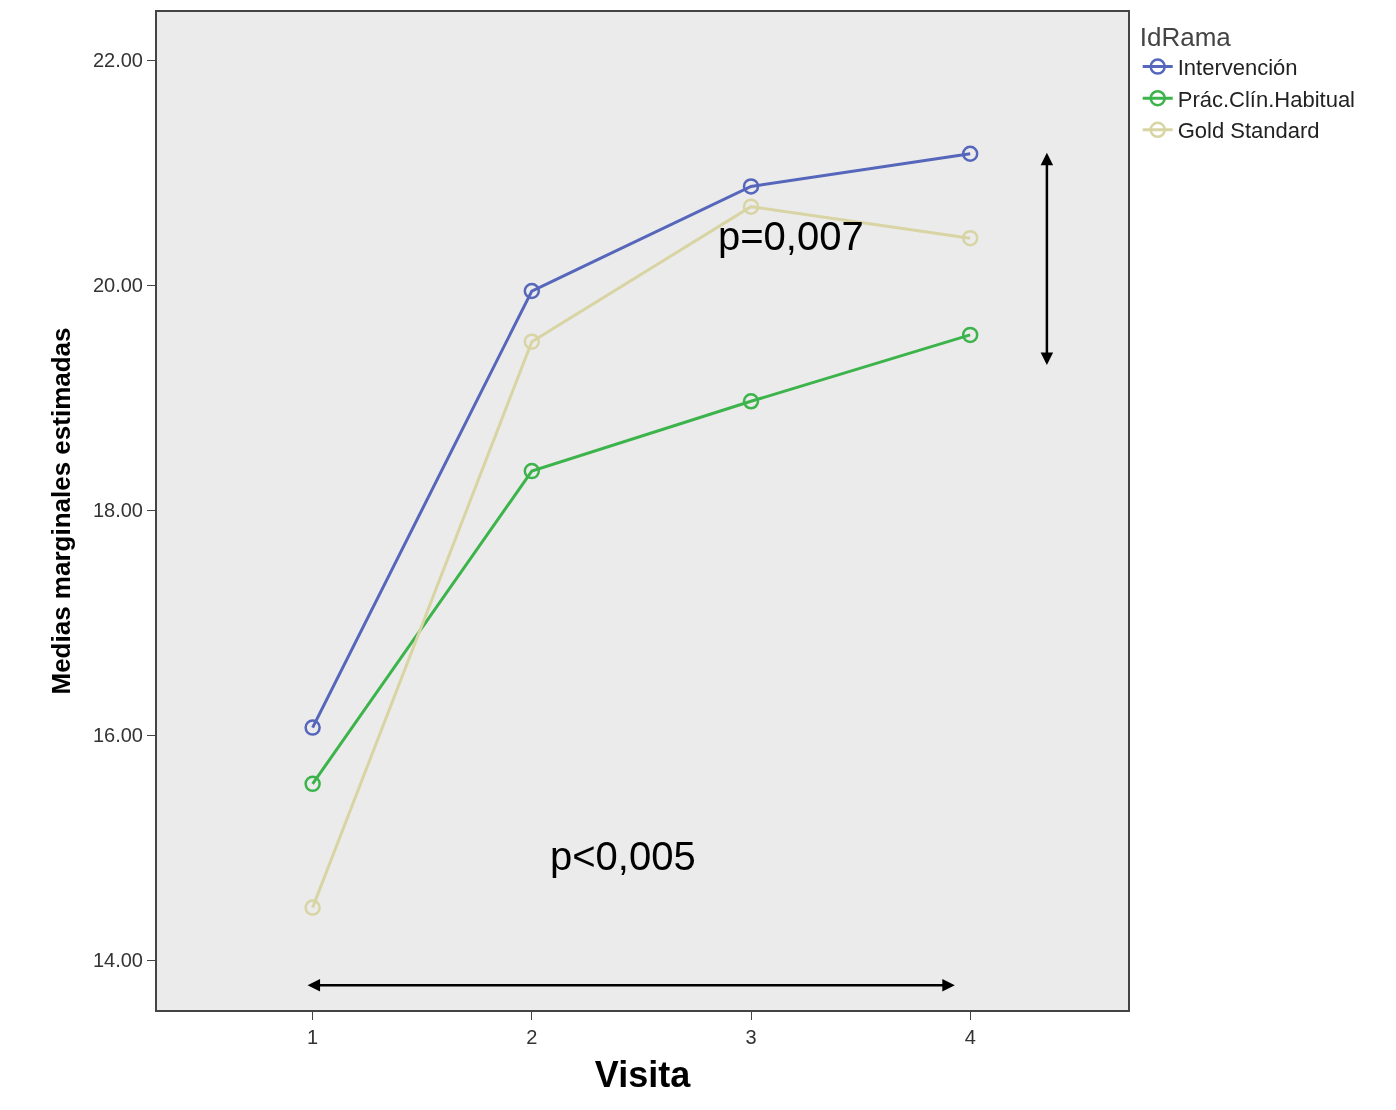 The width and height of the screenshot is (1396, 1110). Describe the element at coordinates (60, 511) in the screenshot. I see `y-axis-title: Medias marginales estimadas` at that location.